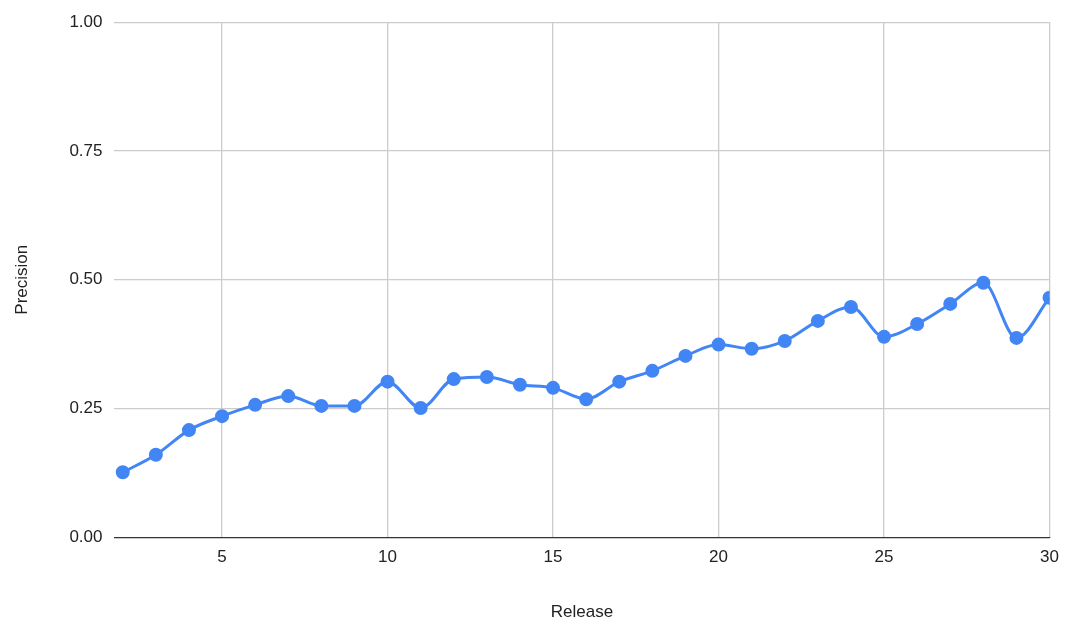 Image resolution: width=1069 pixels, height=633 pixels. What do you see at coordinates (86, 21) in the screenshot?
I see `y-tick-label: 1.00` at bounding box center [86, 21].